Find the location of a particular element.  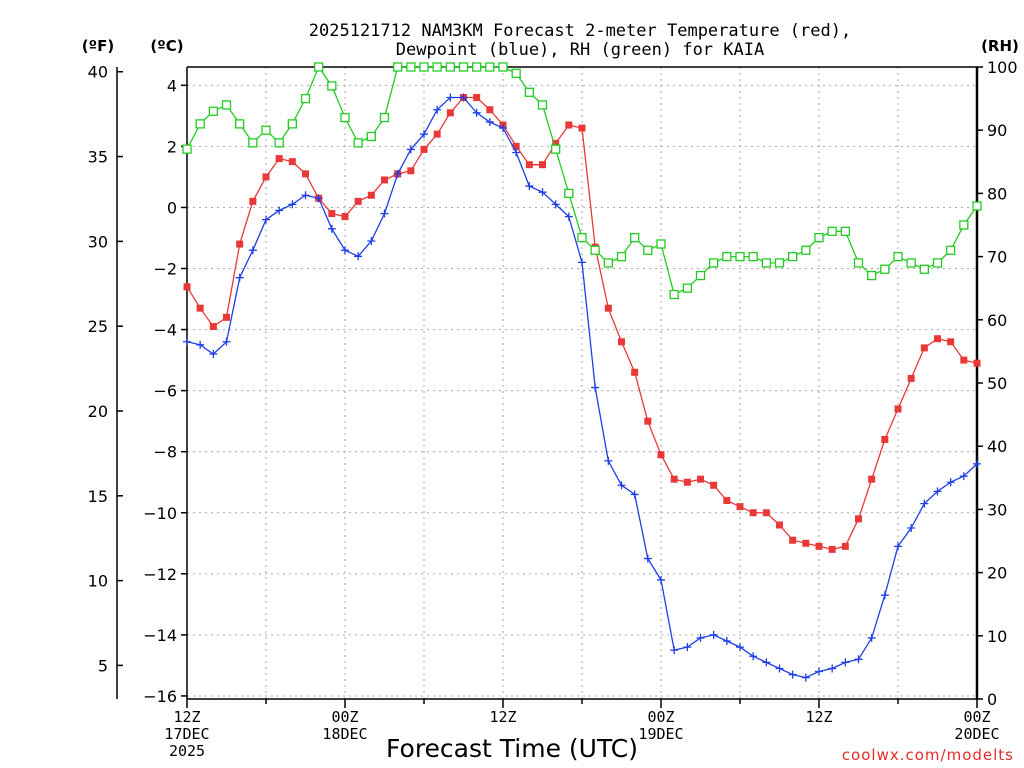

fahrenheit-tick-label: 15 is located at coordinates (98, 496).